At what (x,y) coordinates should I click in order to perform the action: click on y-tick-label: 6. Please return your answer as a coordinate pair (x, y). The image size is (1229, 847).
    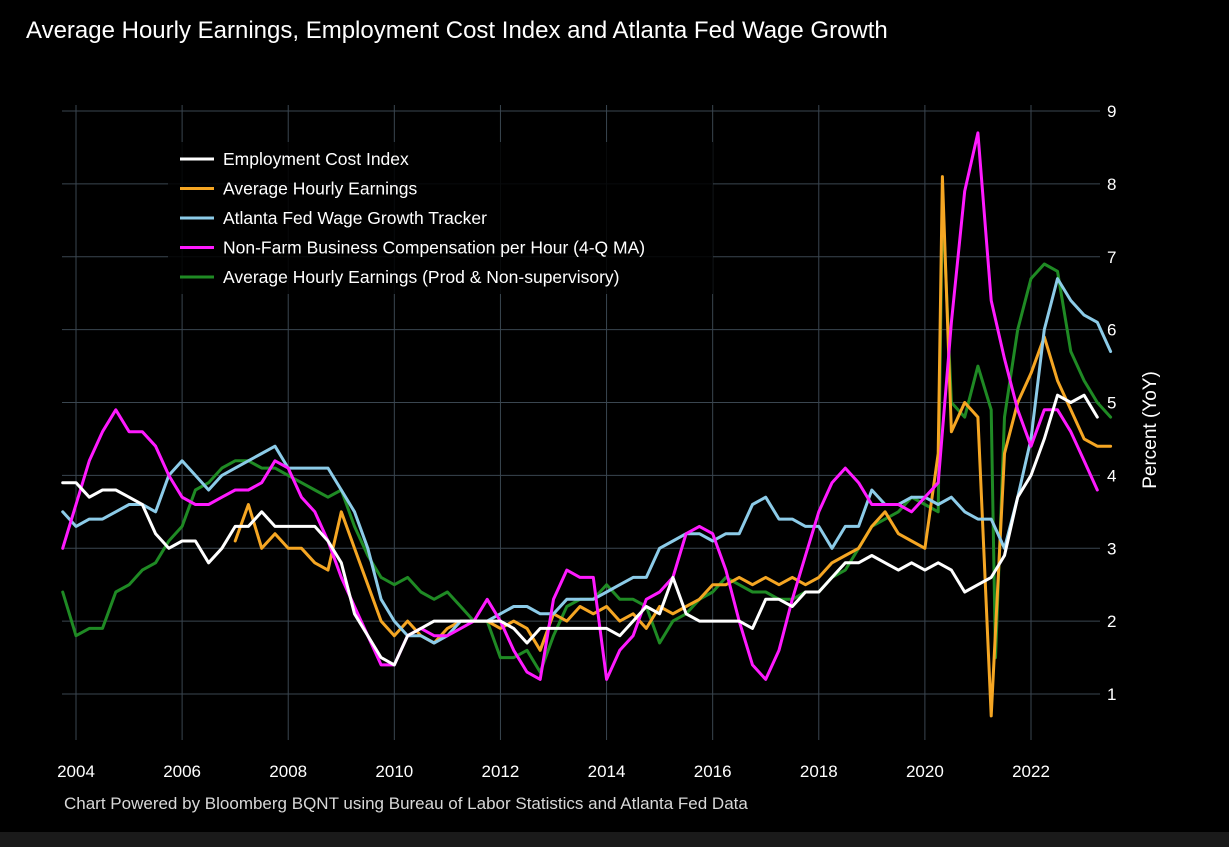
    Looking at the image, I should click on (1111, 330).